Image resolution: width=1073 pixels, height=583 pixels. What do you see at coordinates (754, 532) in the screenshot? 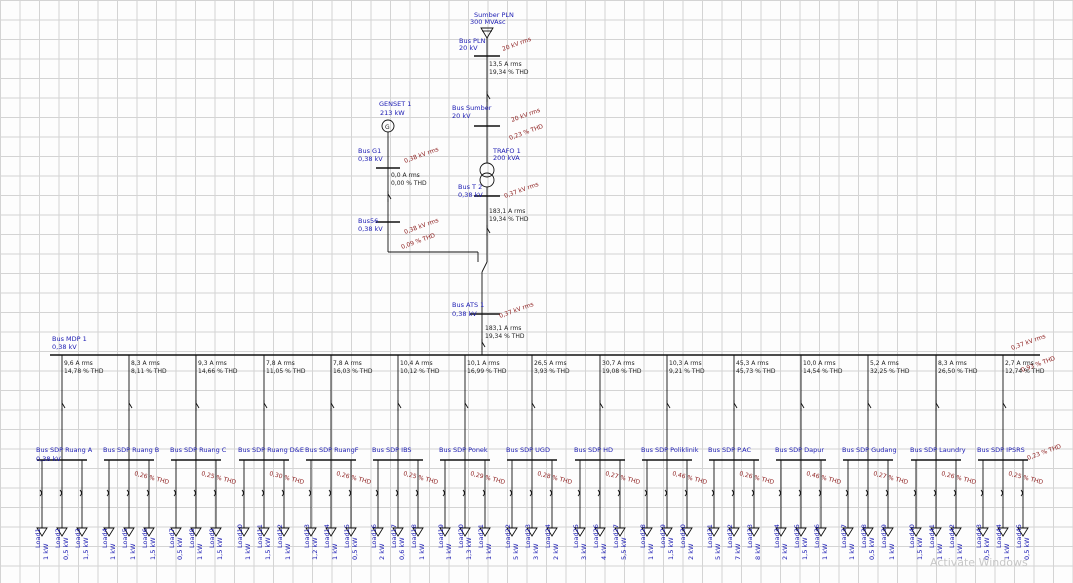
I see `load-10-2-icon` at bounding box center [754, 532].